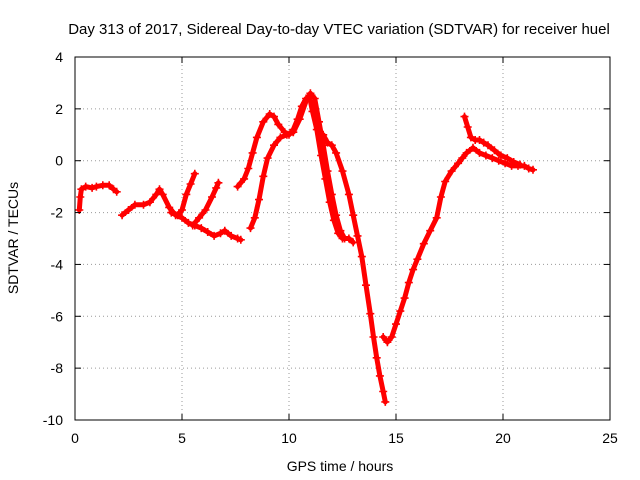  What do you see at coordinates (53, 238) in the screenshot?
I see `y-tick-labels: -10 -8 -6 -4 -2 0 2 4` at bounding box center [53, 238].